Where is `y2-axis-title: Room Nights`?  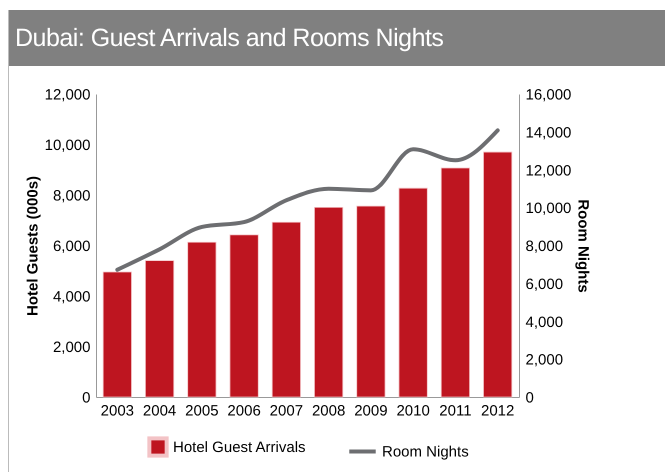 y2-axis-title: Room Nights is located at coordinates (583, 246).